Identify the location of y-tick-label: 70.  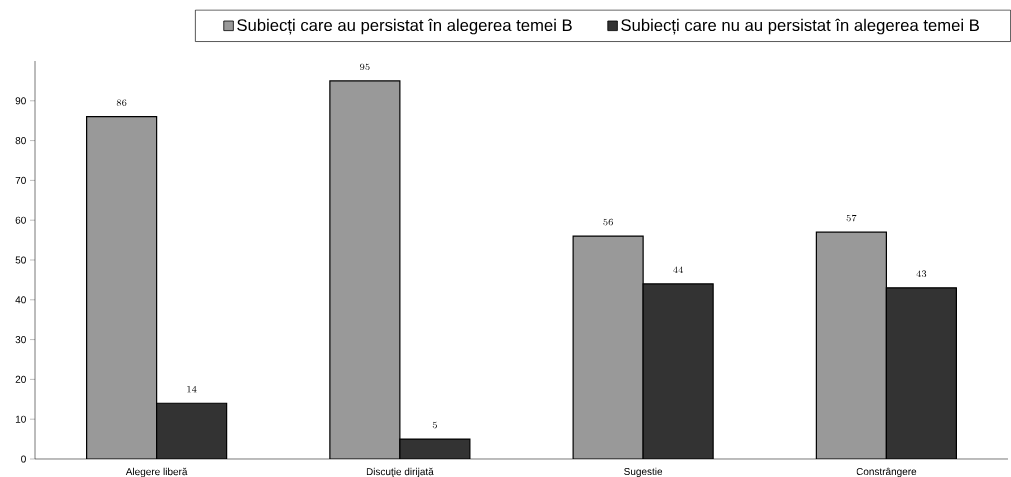
(20, 180).